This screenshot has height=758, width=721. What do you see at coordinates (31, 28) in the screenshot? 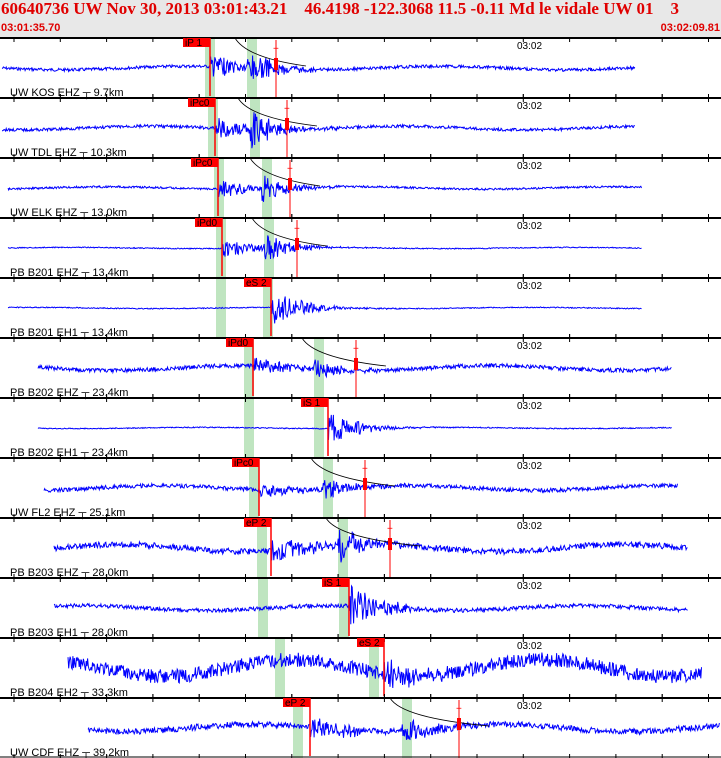
I see `start-time: 03:01:35.70` at bounding box center [31, 28].